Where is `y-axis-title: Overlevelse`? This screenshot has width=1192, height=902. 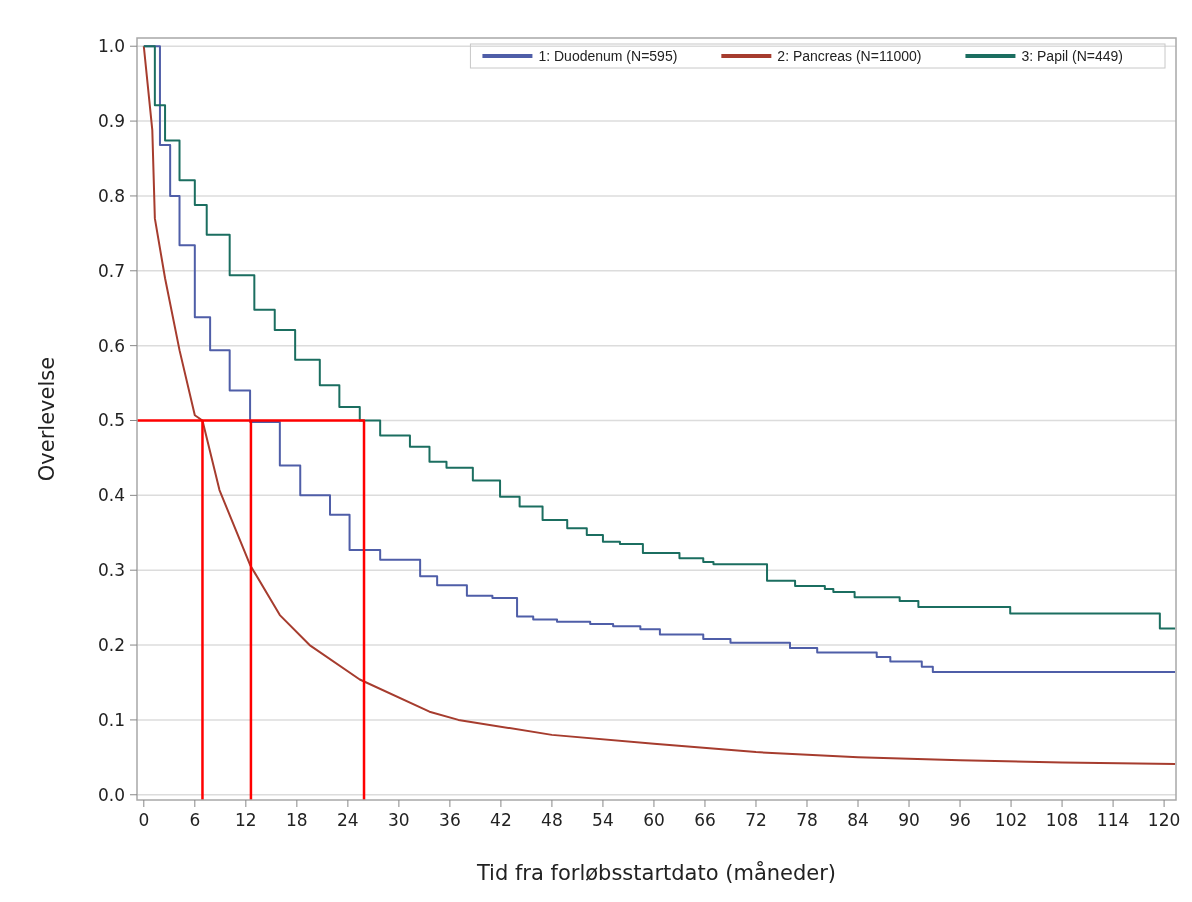
y-axis-title: Overlevelse is located at coordinates (47, 419).